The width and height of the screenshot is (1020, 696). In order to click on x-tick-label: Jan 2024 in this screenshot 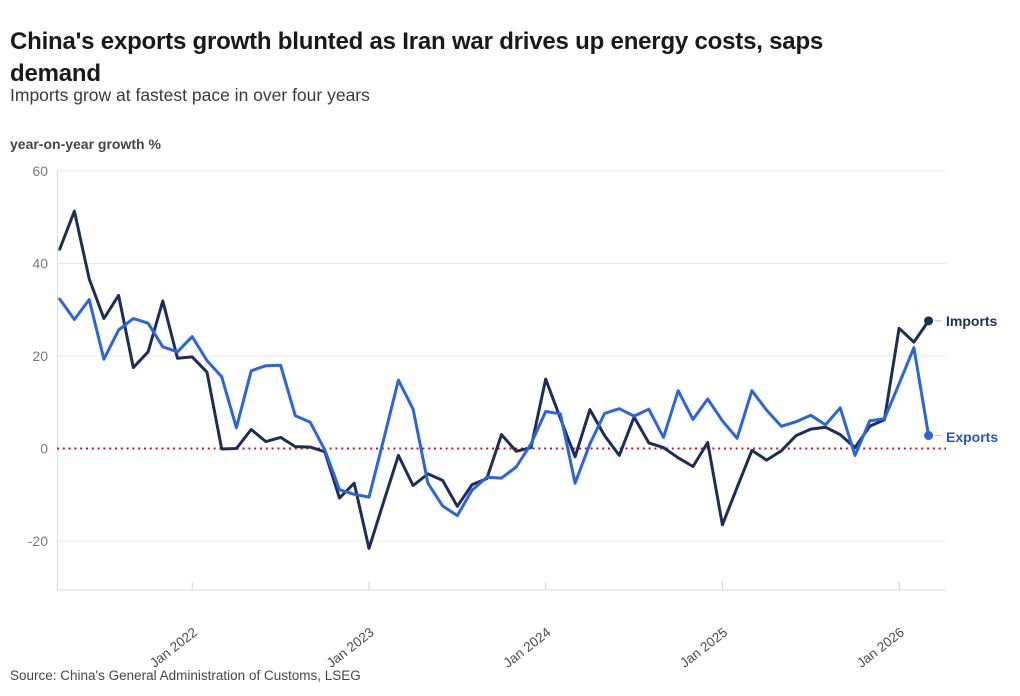, I will do `click(527, 647)`.